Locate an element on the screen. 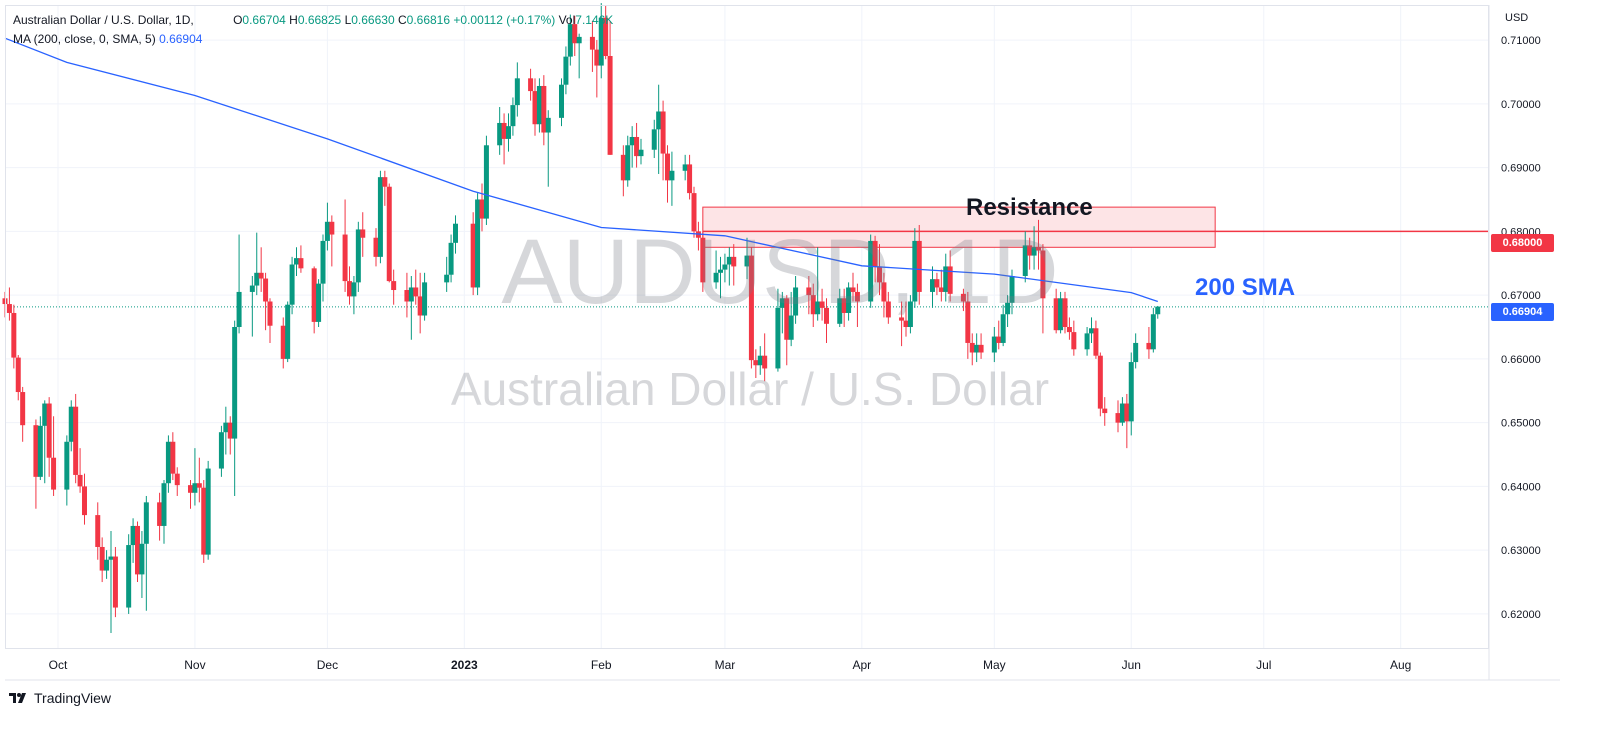 The image size is (1599, 732). tradingview-logo: TradingView is located at coordinates (59, 698).